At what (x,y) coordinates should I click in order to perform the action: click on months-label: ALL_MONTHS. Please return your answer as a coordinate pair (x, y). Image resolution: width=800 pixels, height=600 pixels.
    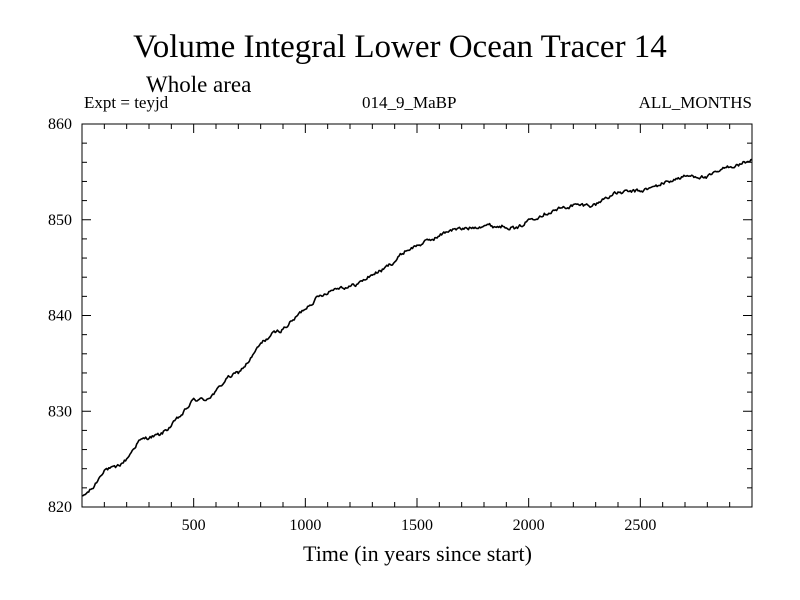
    Looking at the image, I should click on (695, 102).